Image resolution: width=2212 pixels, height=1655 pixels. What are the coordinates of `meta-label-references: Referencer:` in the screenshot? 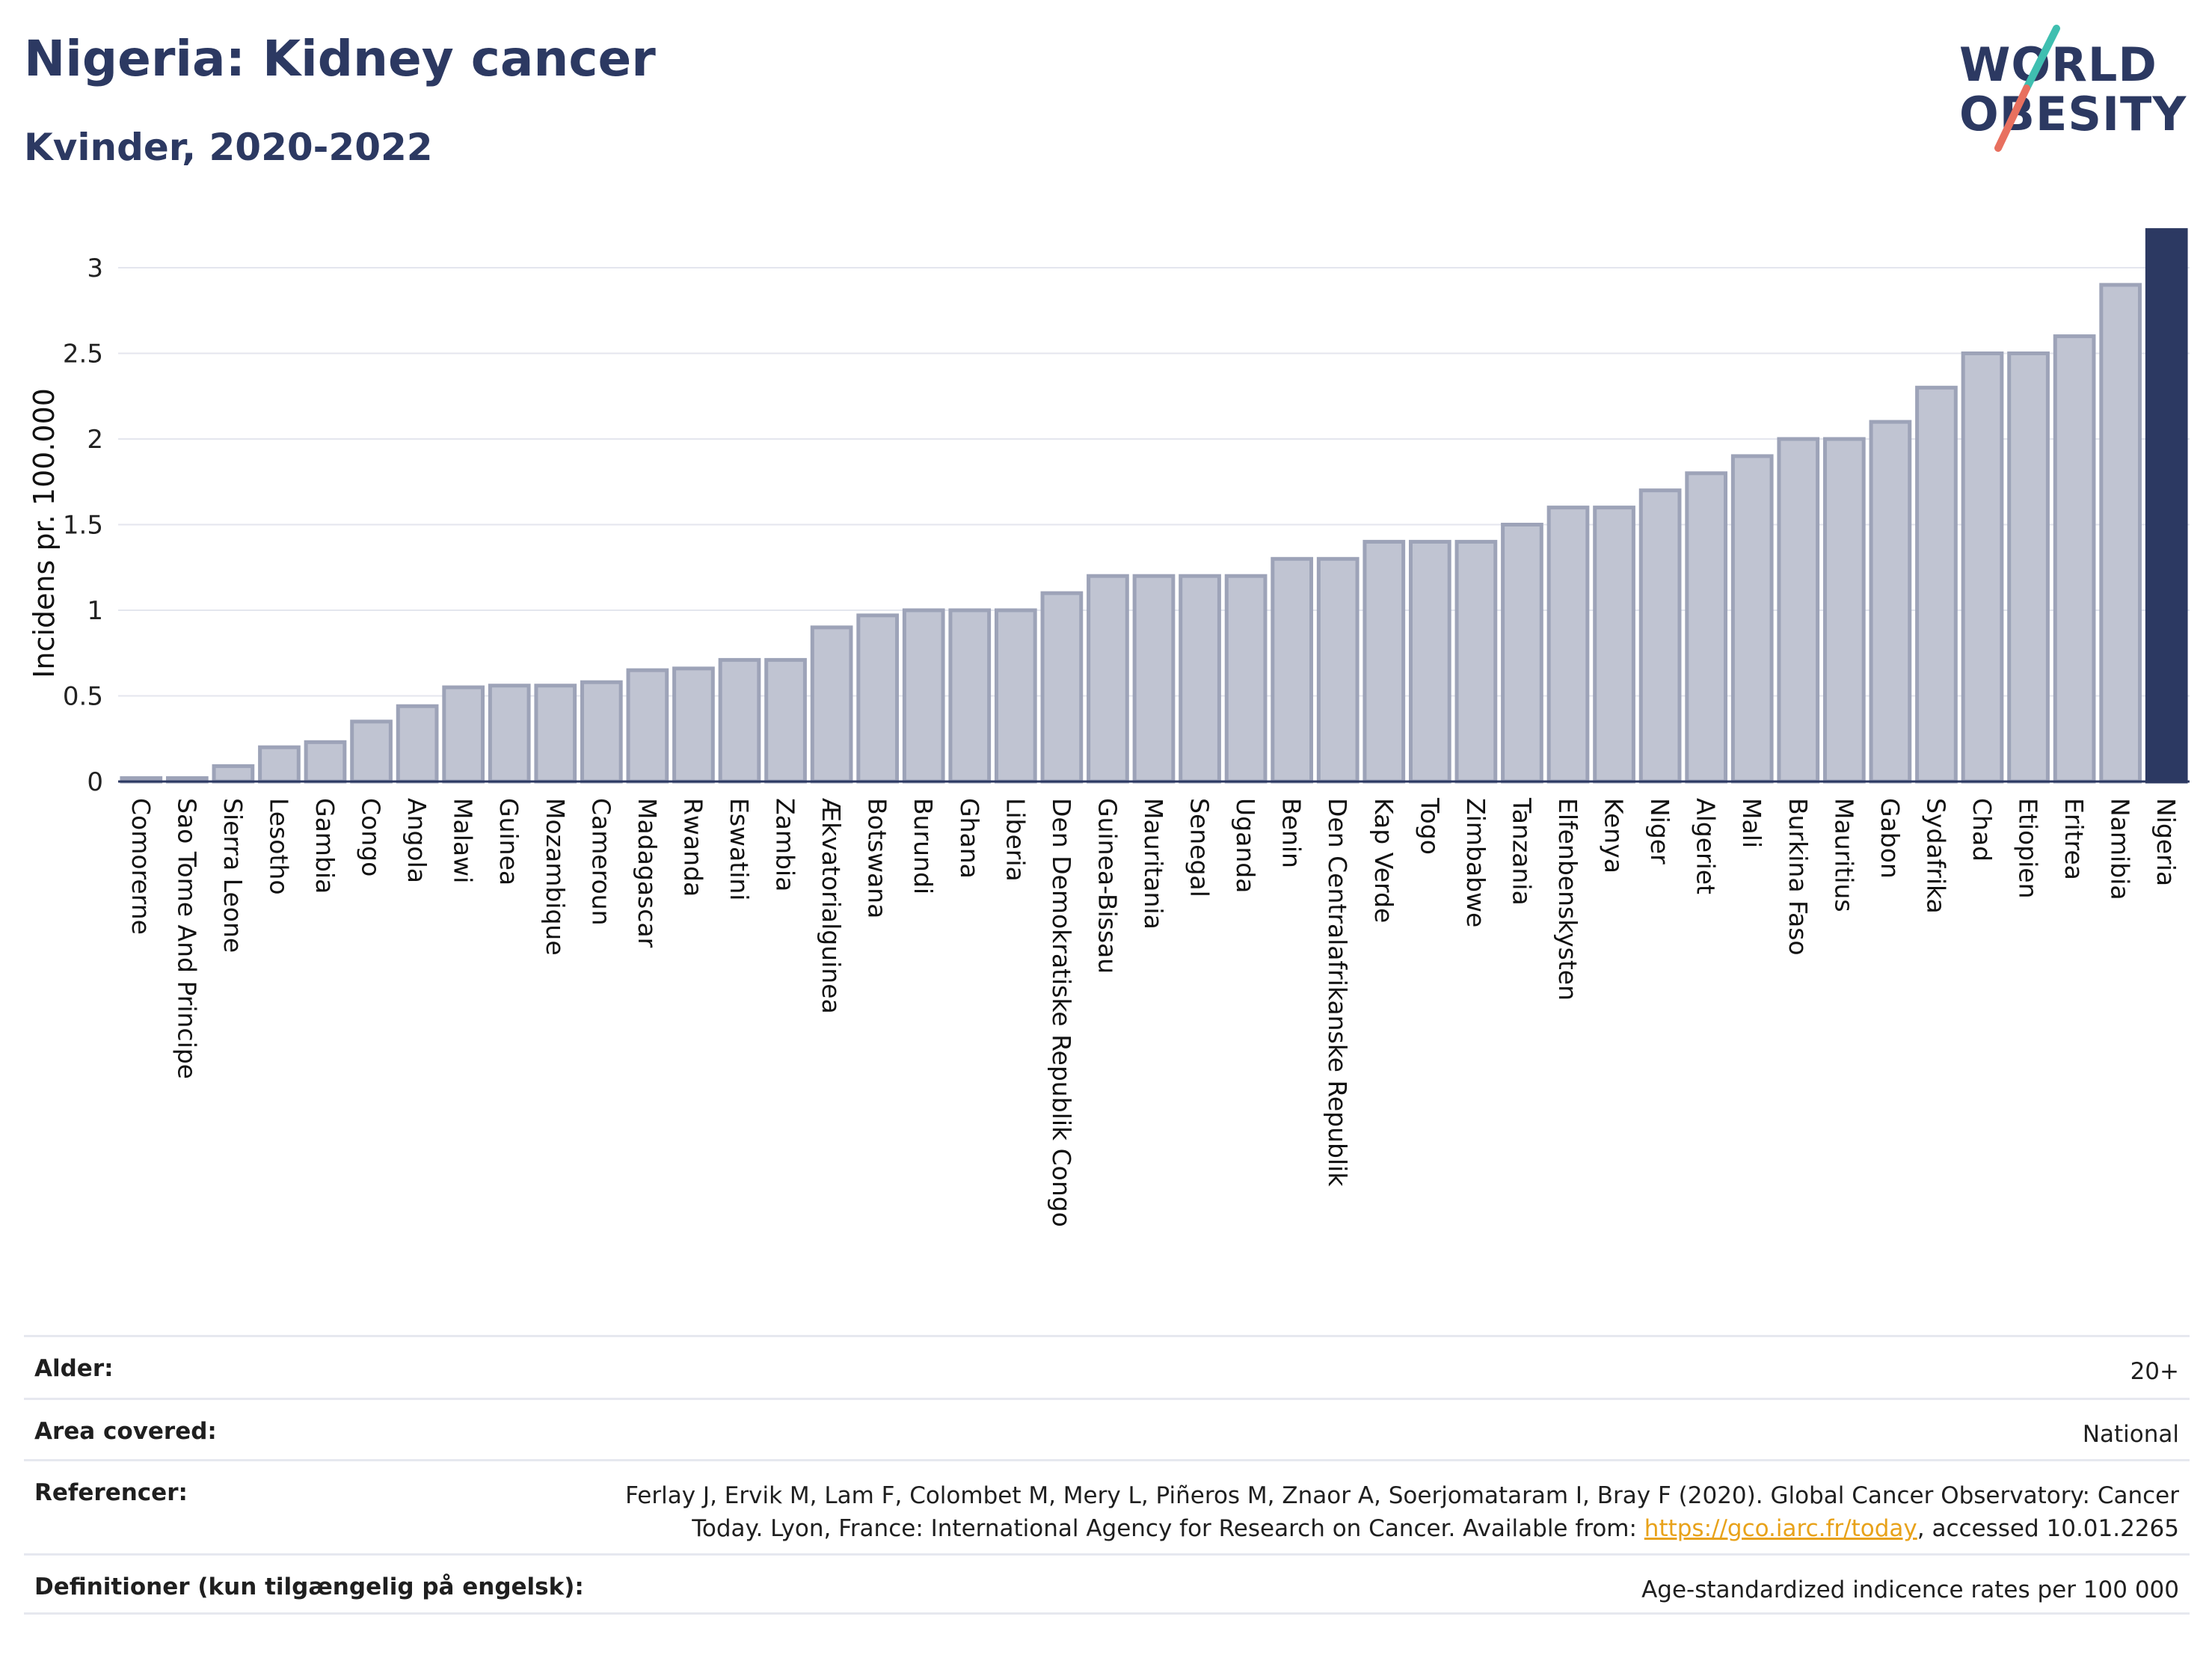 It's located at (111, 1492).